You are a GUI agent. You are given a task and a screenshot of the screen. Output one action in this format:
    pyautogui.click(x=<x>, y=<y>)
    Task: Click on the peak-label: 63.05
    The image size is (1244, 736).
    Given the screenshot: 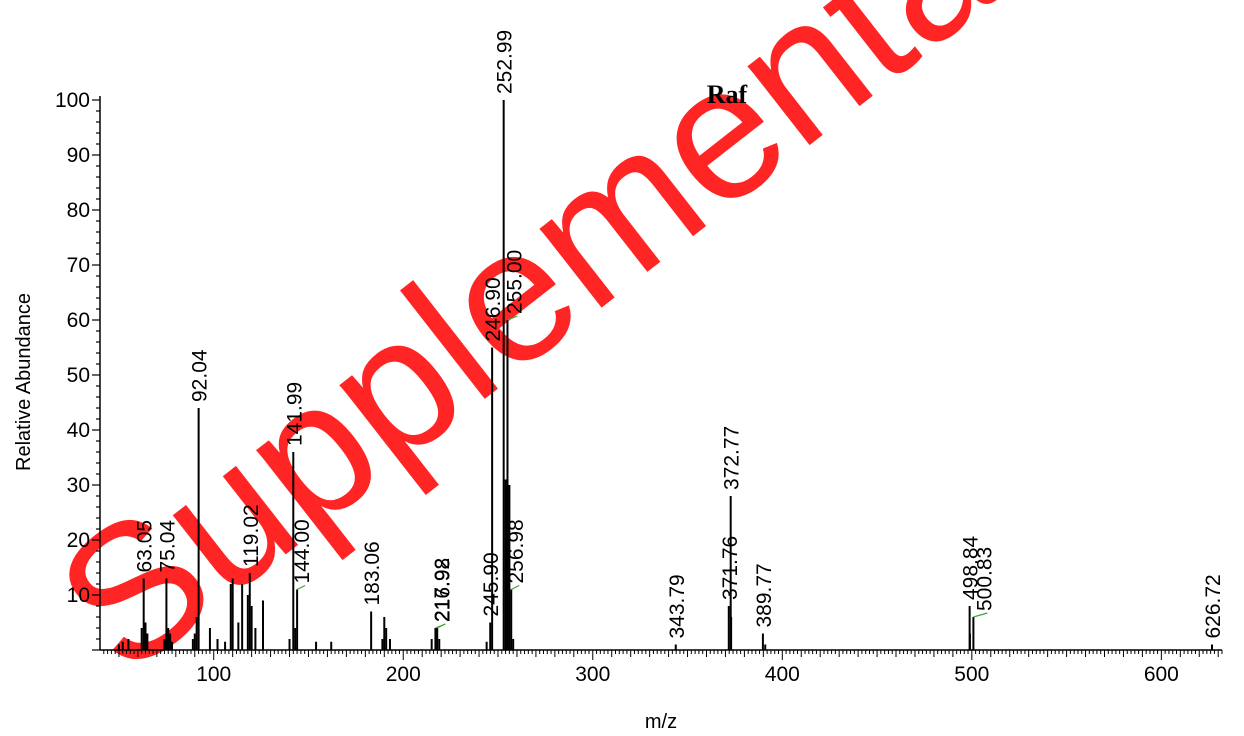 What is the action you would take?
    pyautogui.click(x=145, y=546)
    